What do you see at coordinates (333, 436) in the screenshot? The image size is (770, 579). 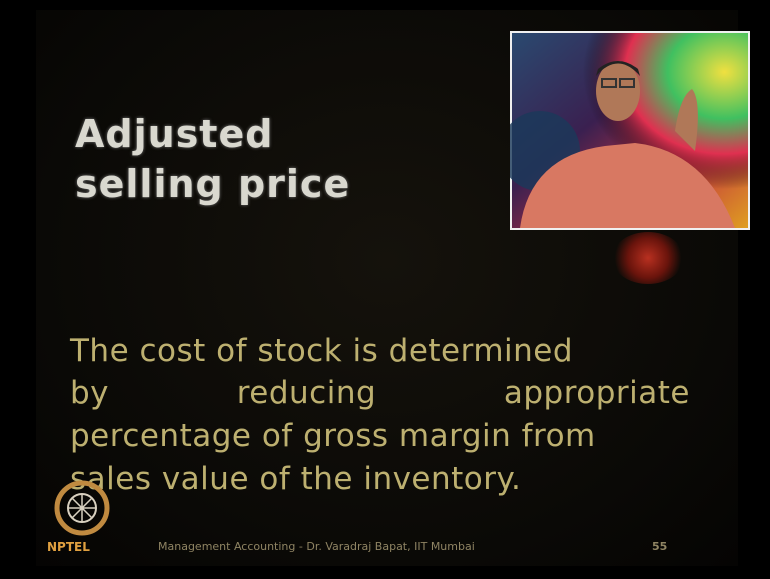 I see `body-line: percentage of gross margin from` at bounding box center [333, 436].